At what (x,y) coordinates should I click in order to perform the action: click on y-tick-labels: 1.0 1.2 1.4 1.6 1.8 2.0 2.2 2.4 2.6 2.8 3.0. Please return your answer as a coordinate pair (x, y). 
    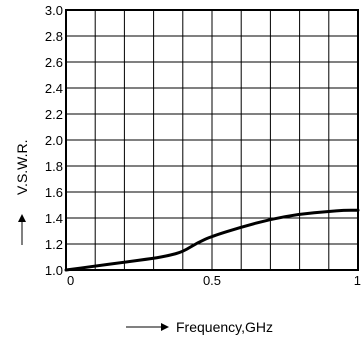
    Looking at the image, I should click on (54, 140).